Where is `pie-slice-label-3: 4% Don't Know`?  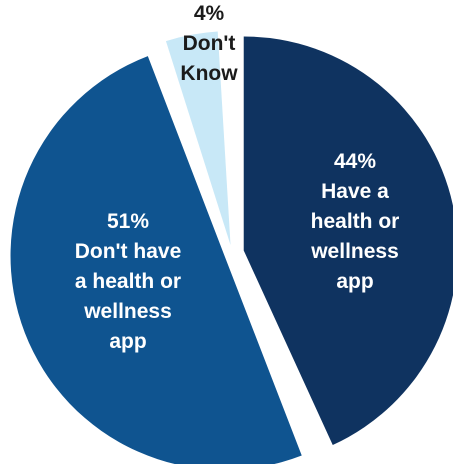
pie-slice-label-3: 4% Don't Know is located at coordinates (209, 43).